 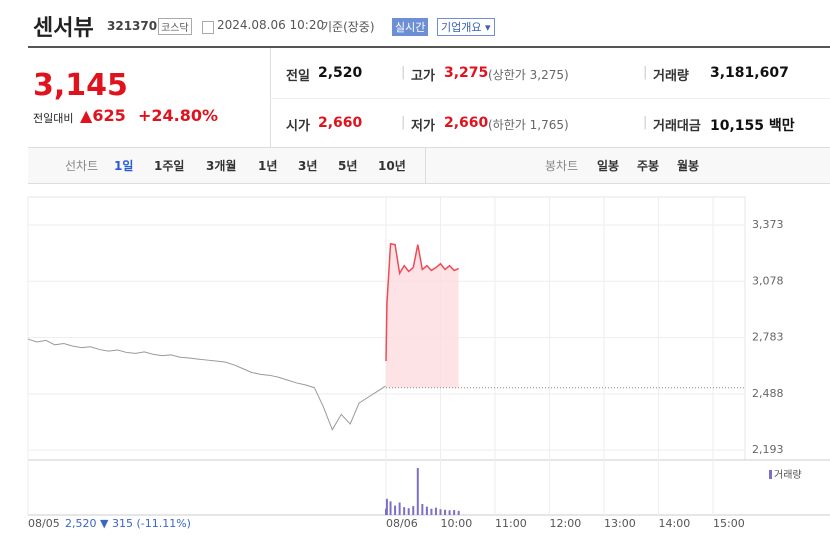 What do you see at coordinates (308, 166) in the screenshot?
I see `period-tab: 3년` at bounding box center [308, 166].